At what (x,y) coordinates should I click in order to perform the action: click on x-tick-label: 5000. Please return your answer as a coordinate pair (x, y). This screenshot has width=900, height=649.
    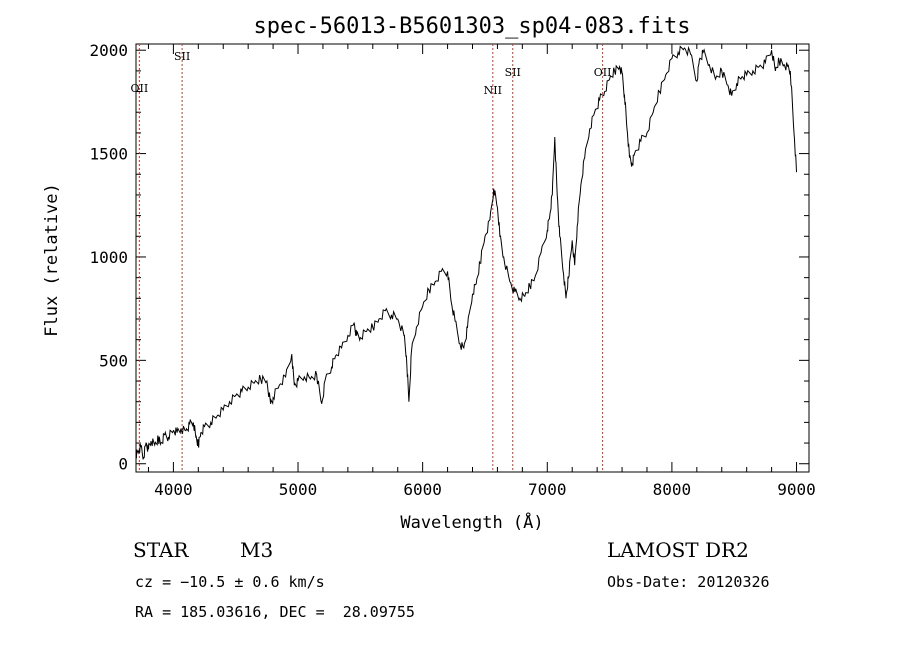
    Looking at the image, I should click on (298, 489).